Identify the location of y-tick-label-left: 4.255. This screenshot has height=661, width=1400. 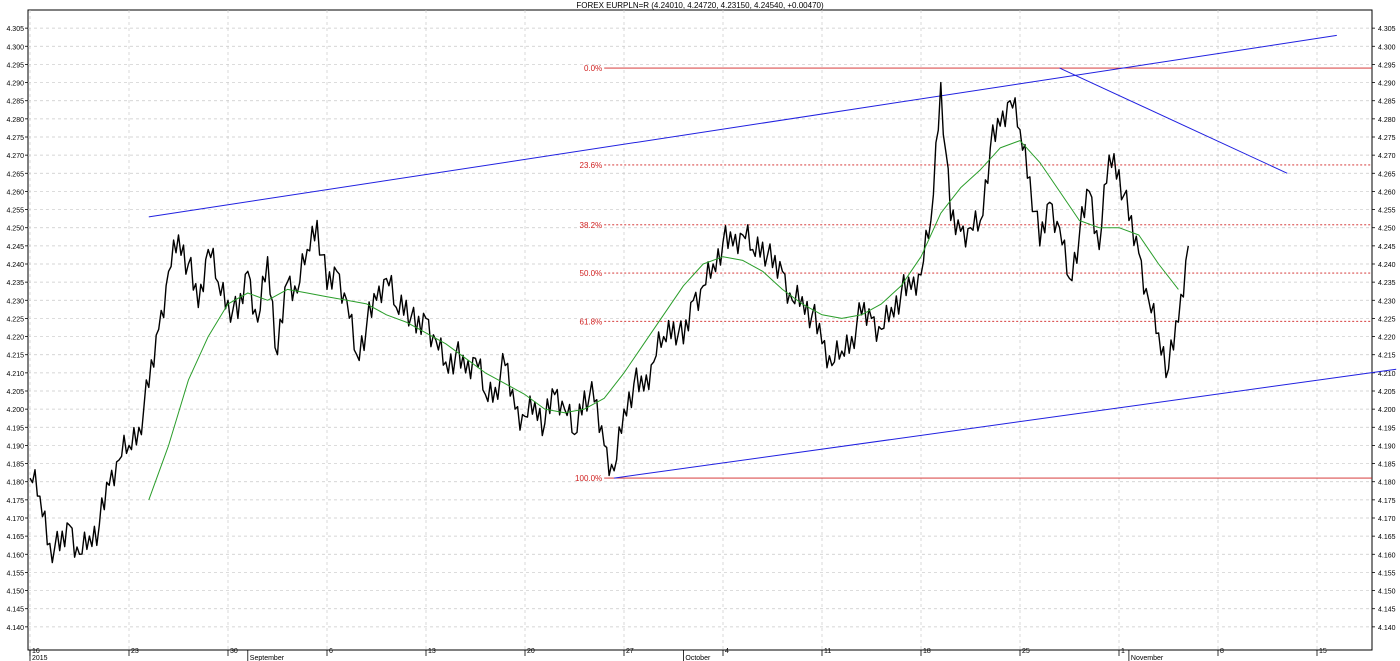
(15, 211).